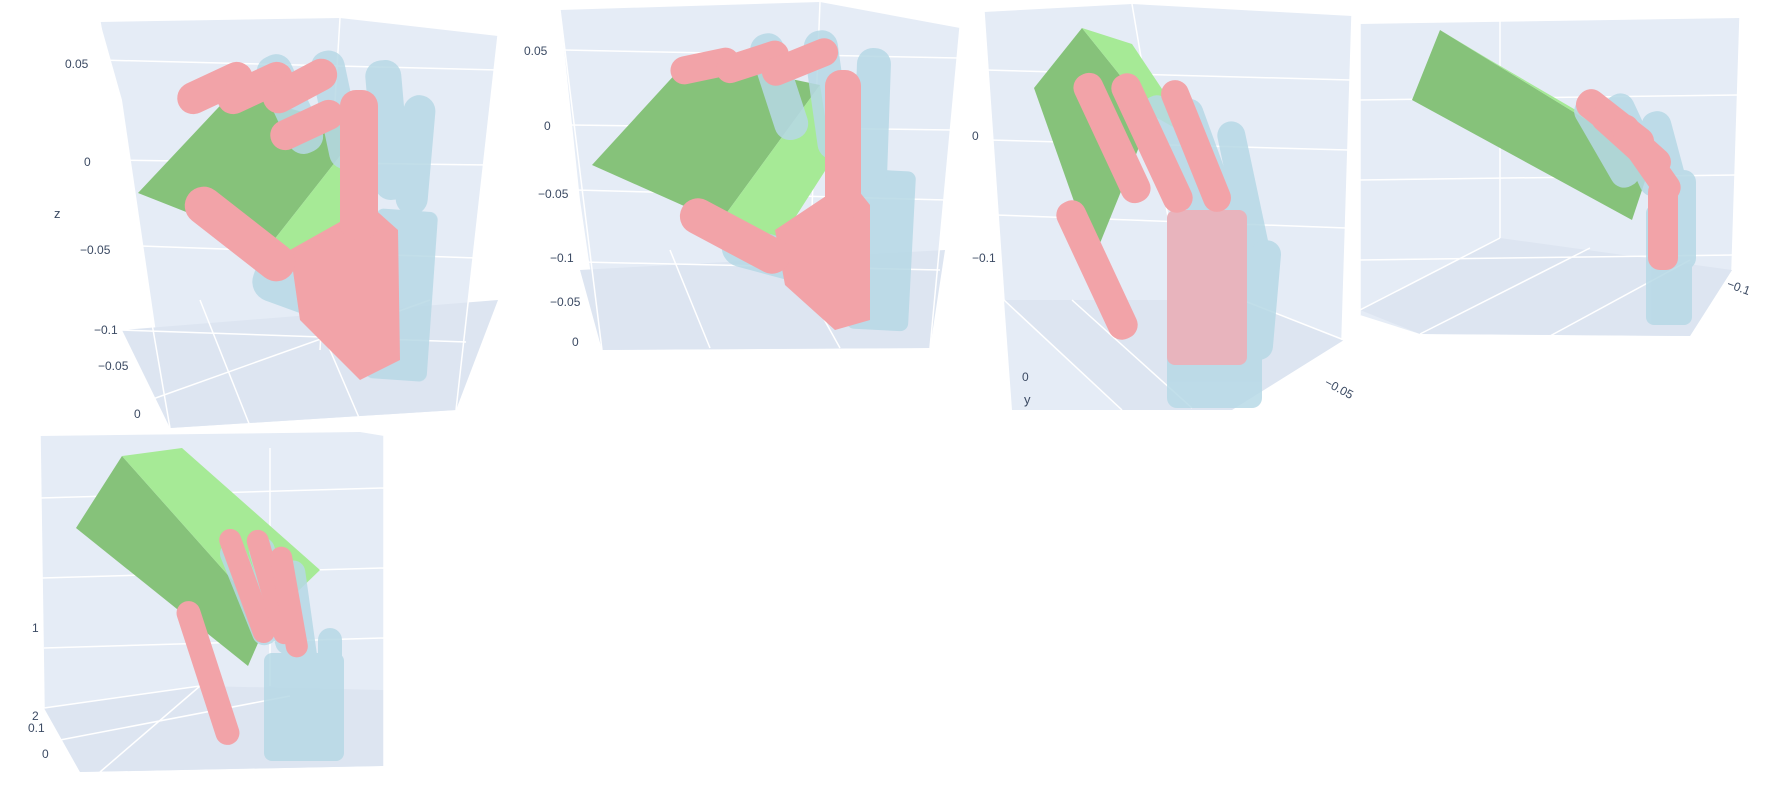 This screenshot has height=788, width=1786. I want to click on scene-4-pred-hand, so click(1628, 179).